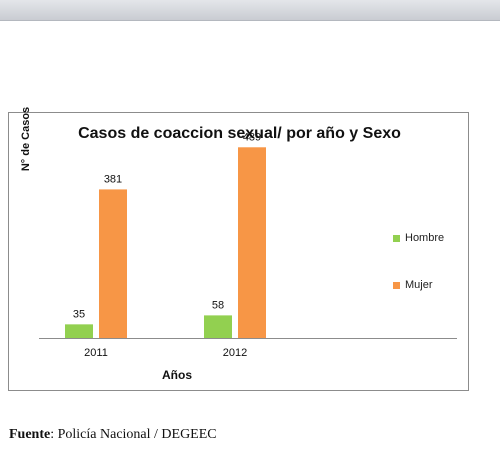 This screenshot has width=500, height=460. What do you see at coordinates (218, 326) in the screenshot?
I see `bar-hombre-2012` at bounding box center [218, 326].